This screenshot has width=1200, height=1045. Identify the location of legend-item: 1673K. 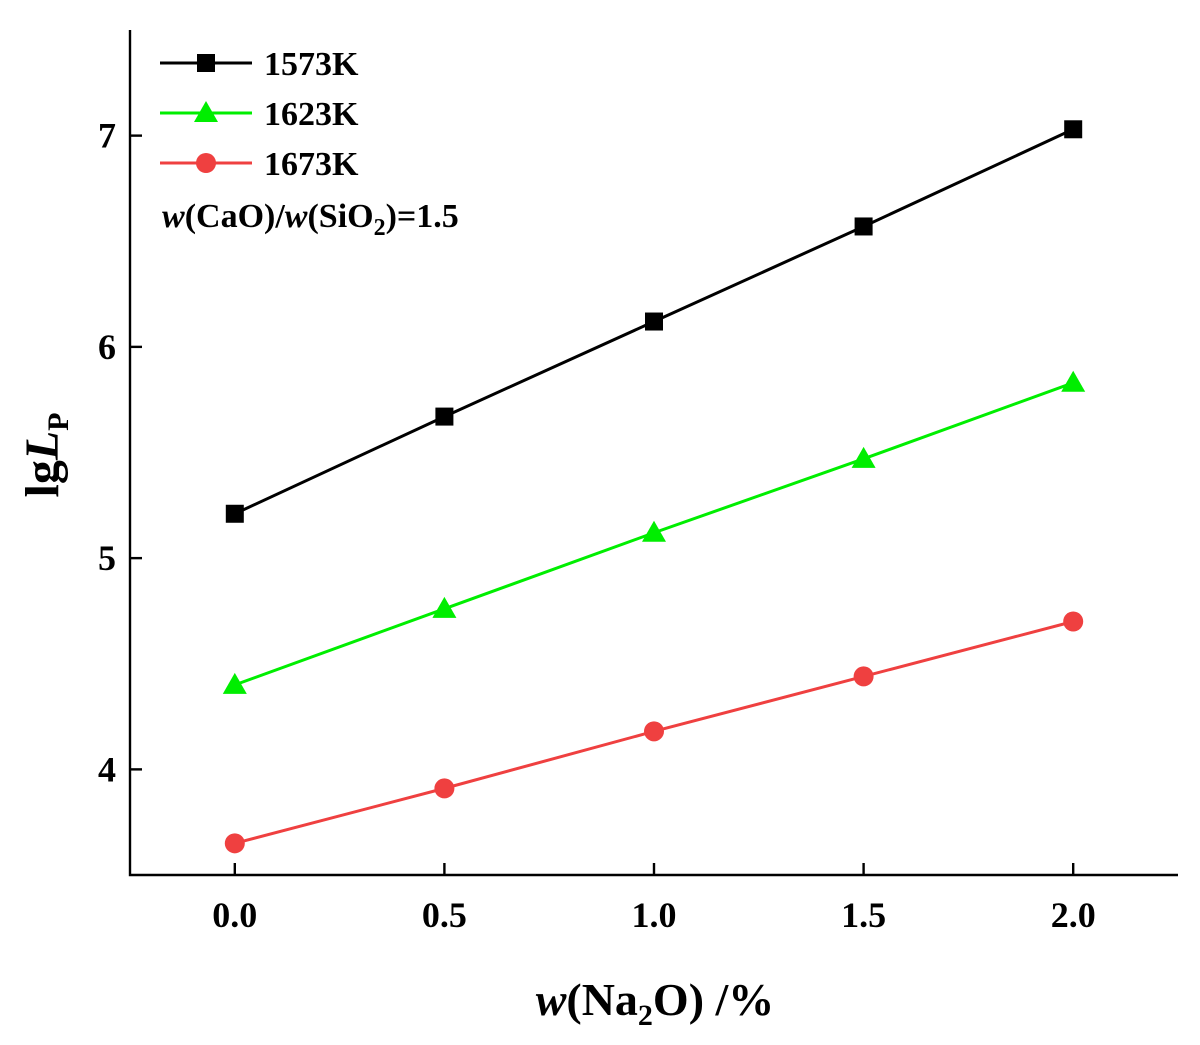
(259, 164).